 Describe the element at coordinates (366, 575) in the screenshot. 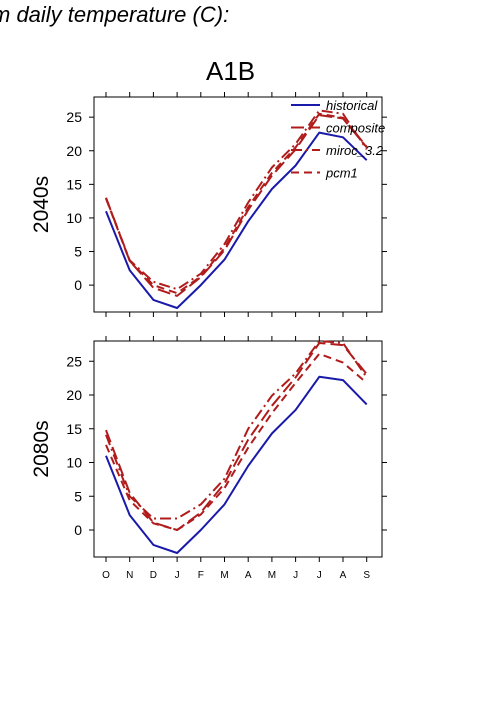

I see `x-tick-label: S` at that location.